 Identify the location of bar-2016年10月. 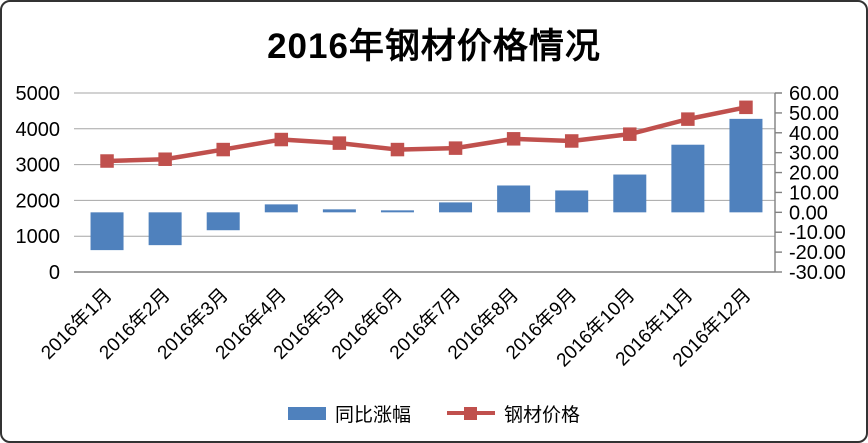
(630, 193).